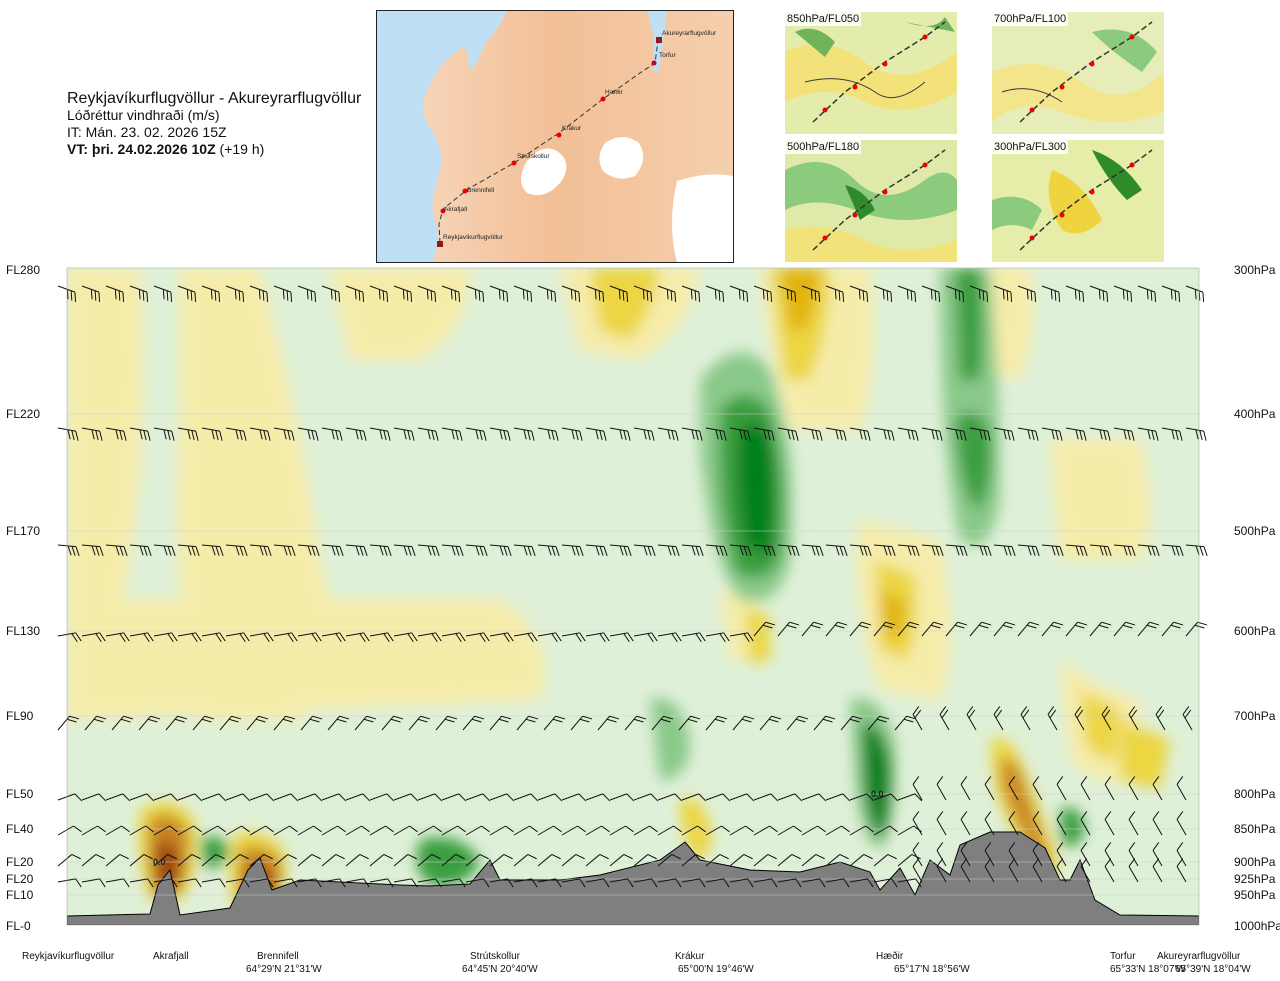 This screenshot has height=981, width=1280. I want to click on mini-map-300: 300hPa/FL300, so click(1078, 201).